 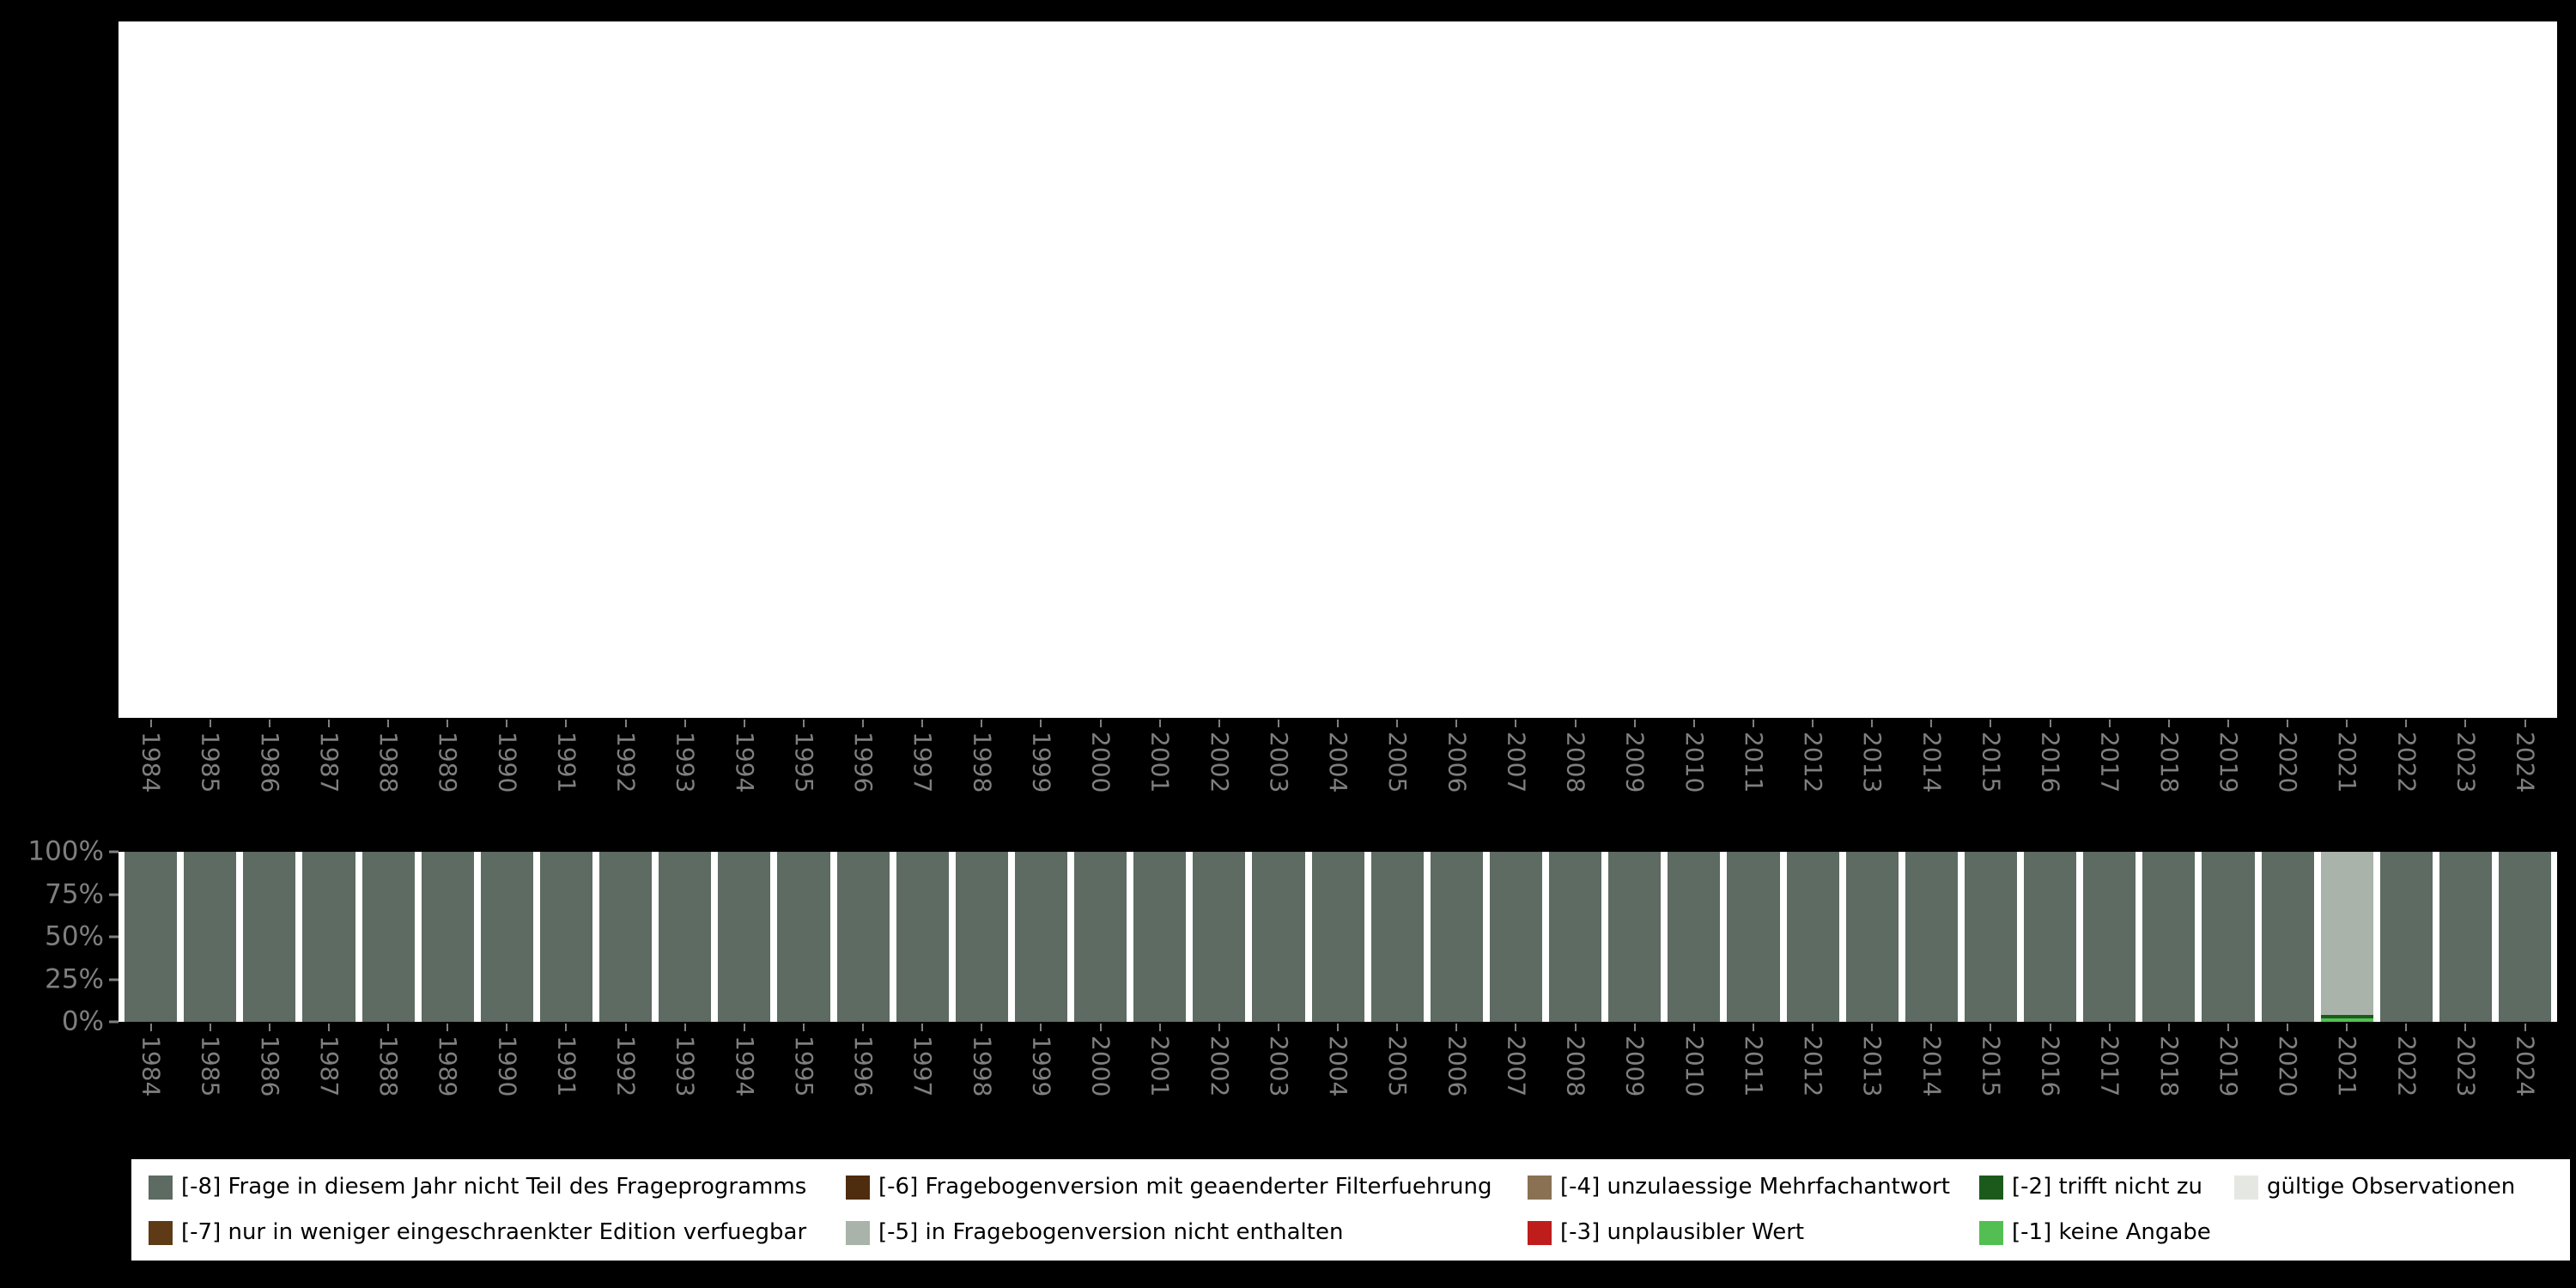 I want to click on x-axis-label-cell-2009: 2009, so click(x=1634, y=1075).